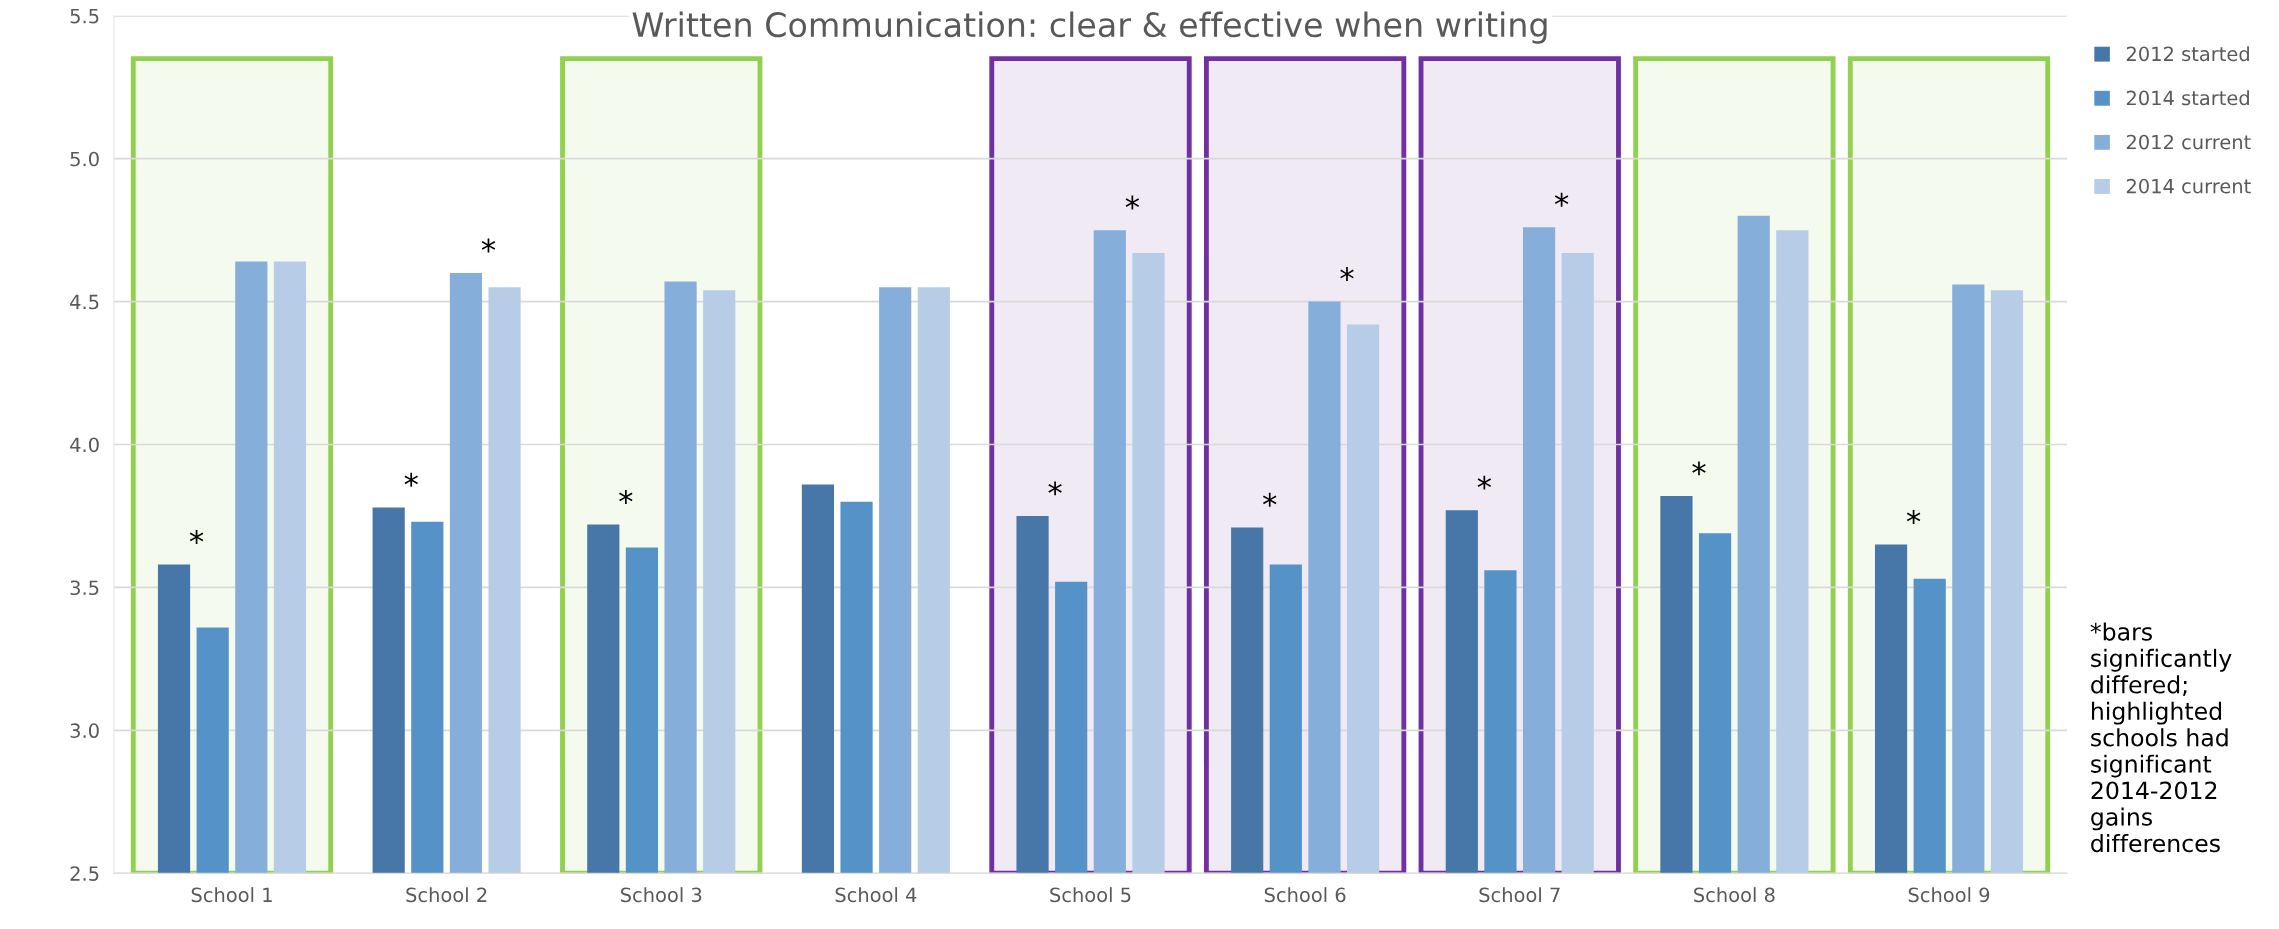  I want to click on x-tick-label: School 3, so click(661, 895).